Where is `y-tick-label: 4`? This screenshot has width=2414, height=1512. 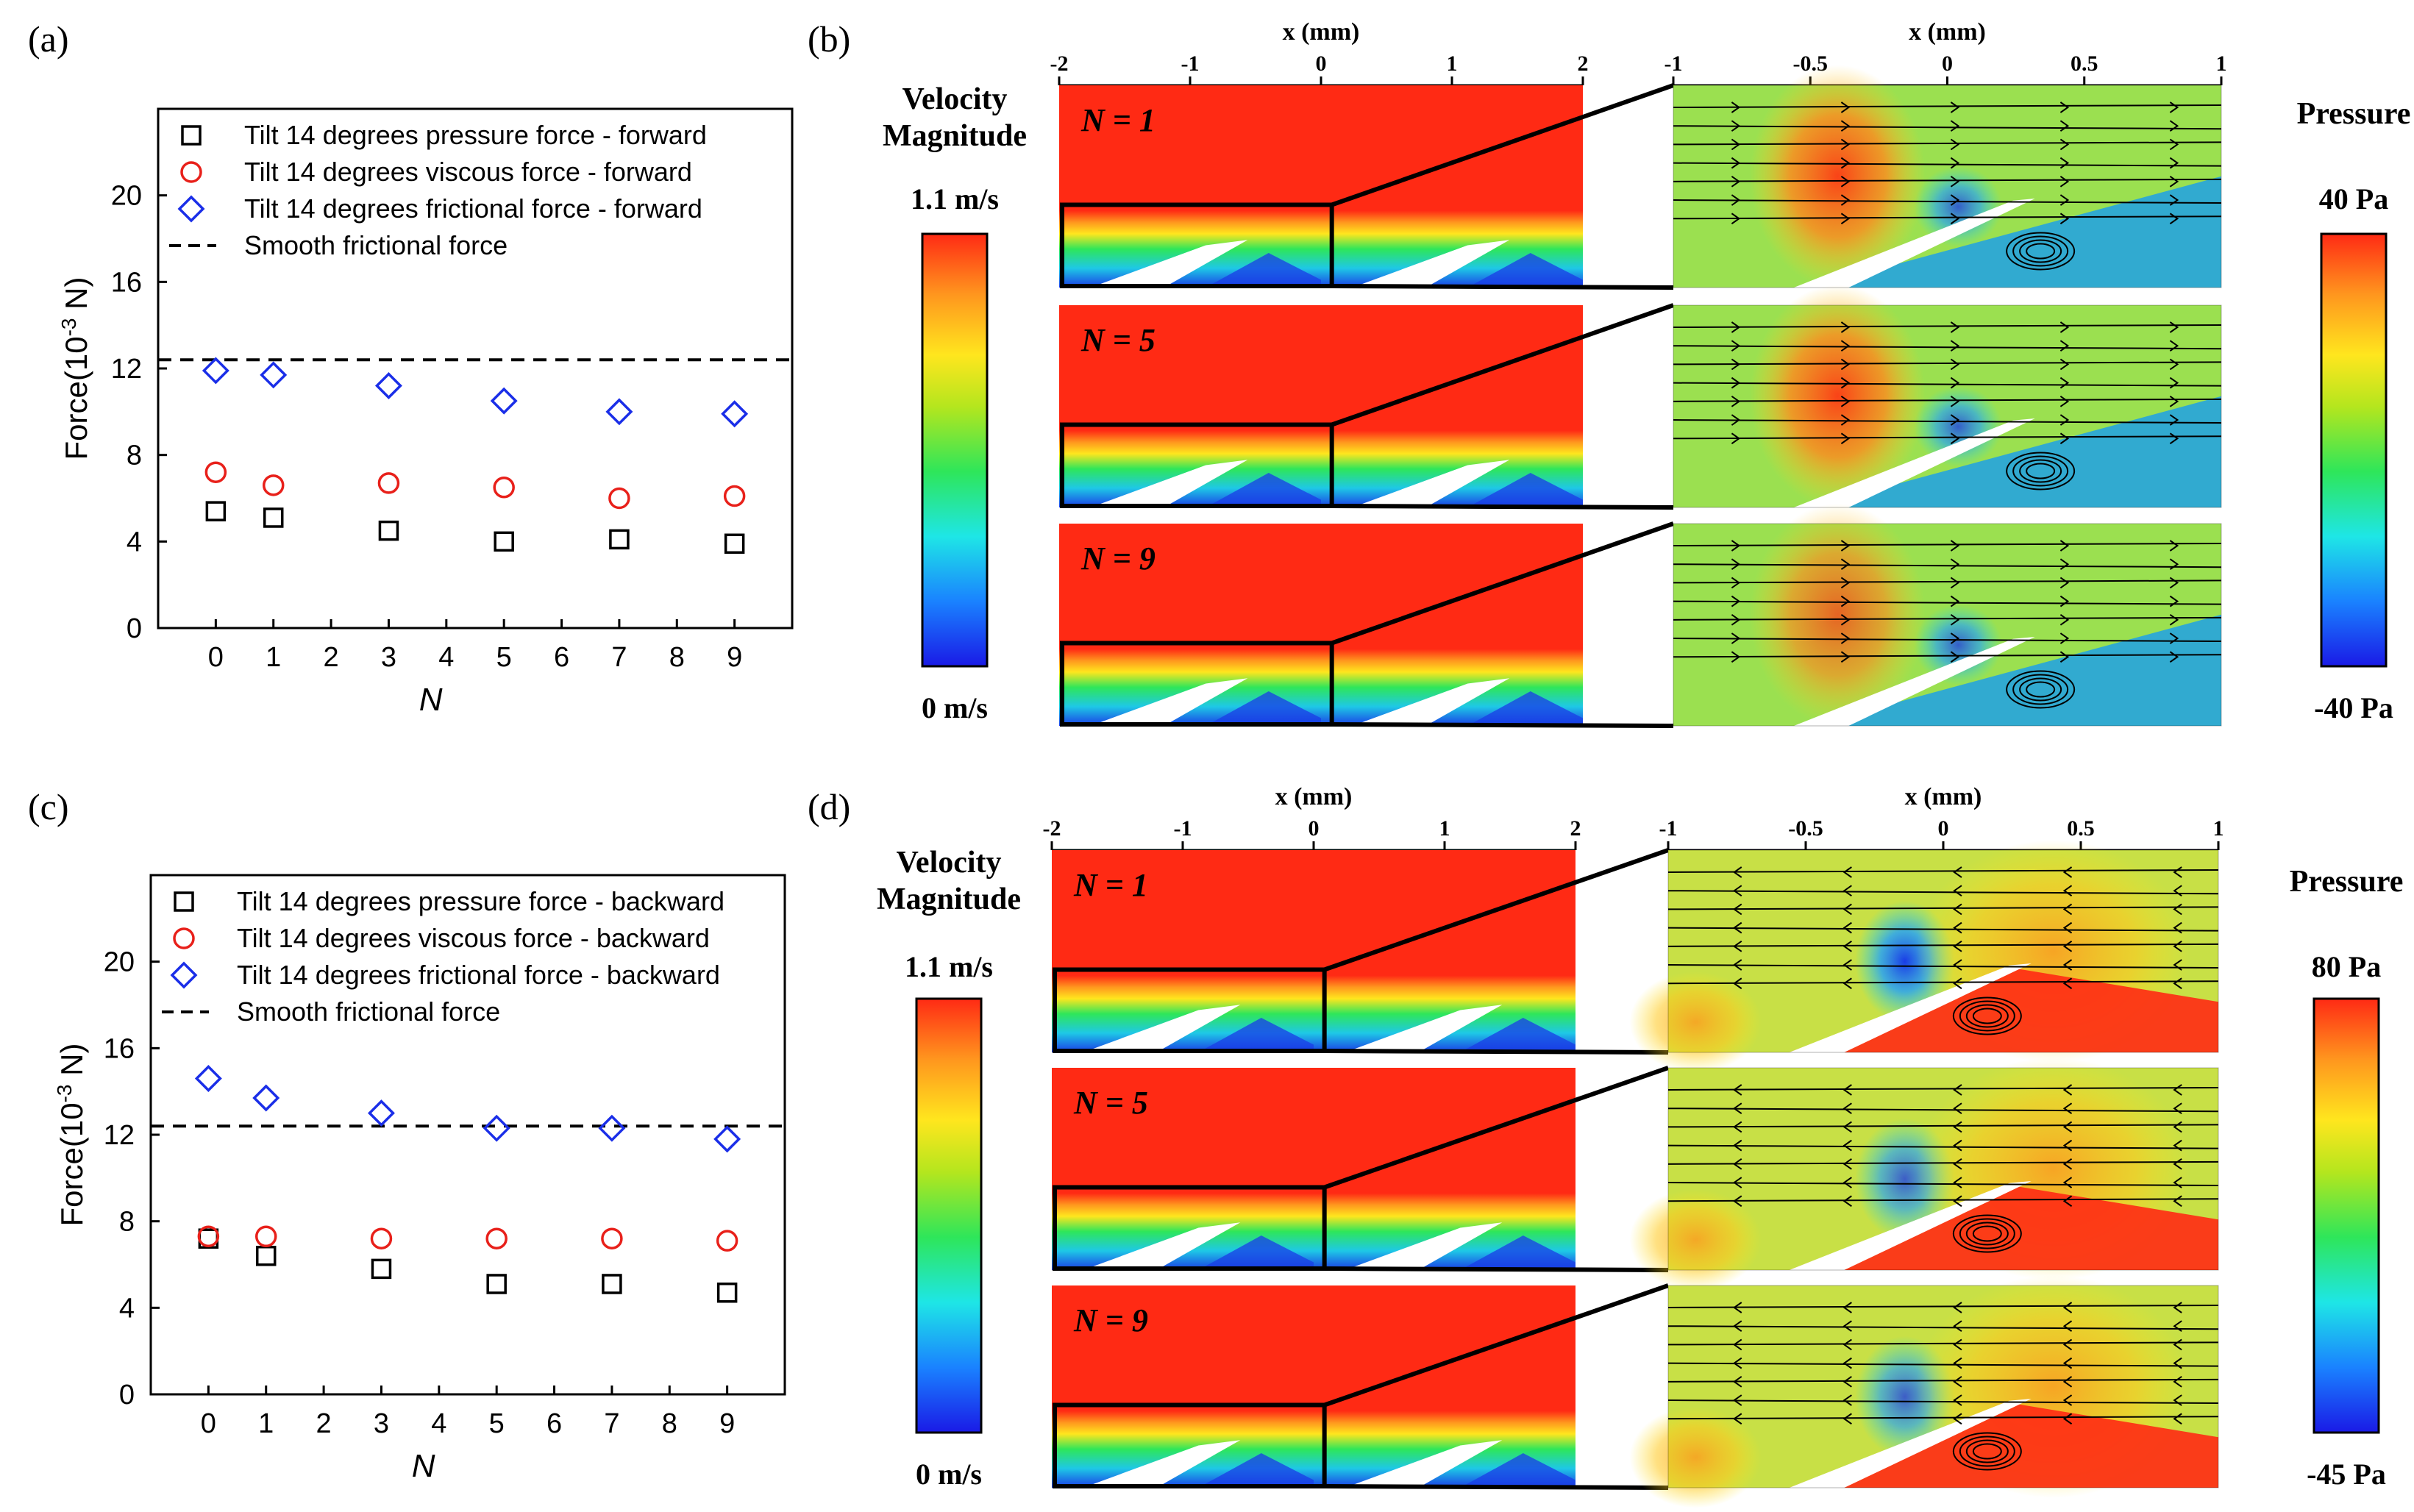 y-tick-label: 4 is located at coordinates (127, 1308).